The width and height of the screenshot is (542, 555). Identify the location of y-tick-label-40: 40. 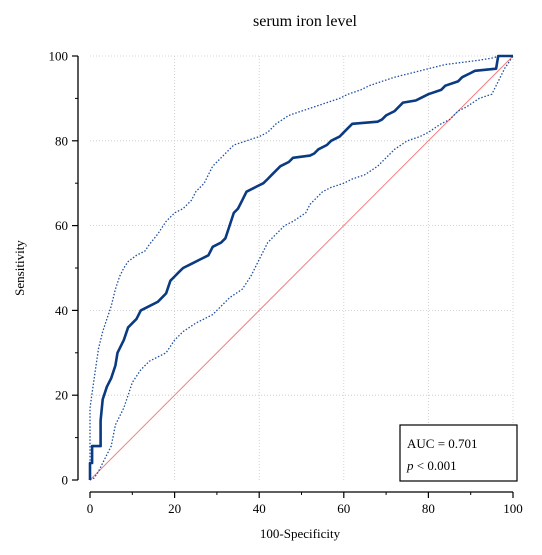
(61, 310).